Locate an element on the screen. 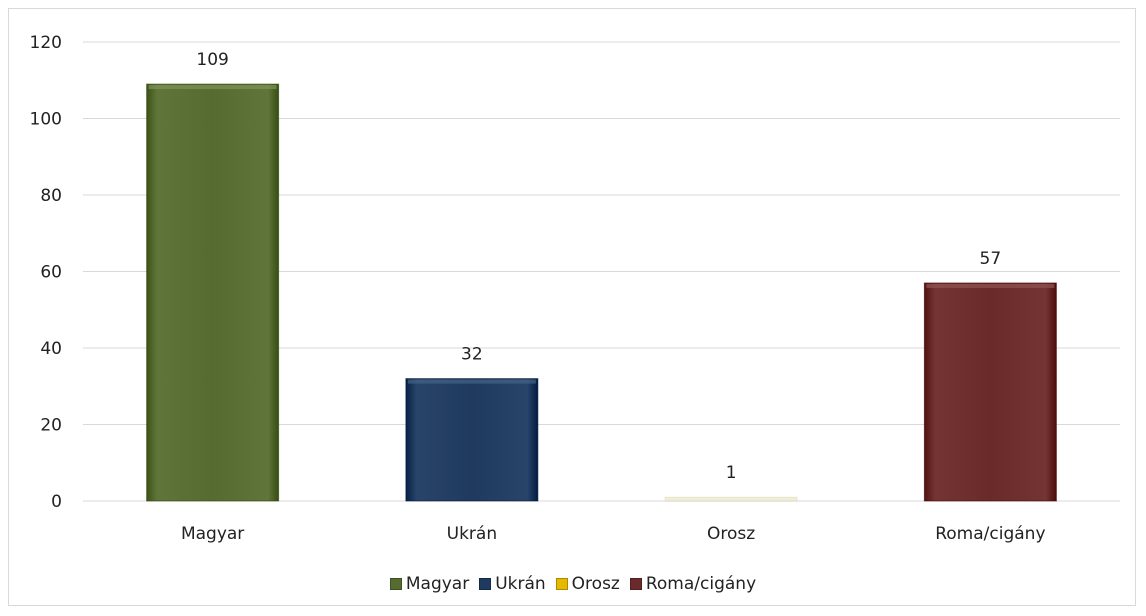 The width and height of the screenshot is (1146, 616). legend-item: Magyar is located at coordinates (429, 584).